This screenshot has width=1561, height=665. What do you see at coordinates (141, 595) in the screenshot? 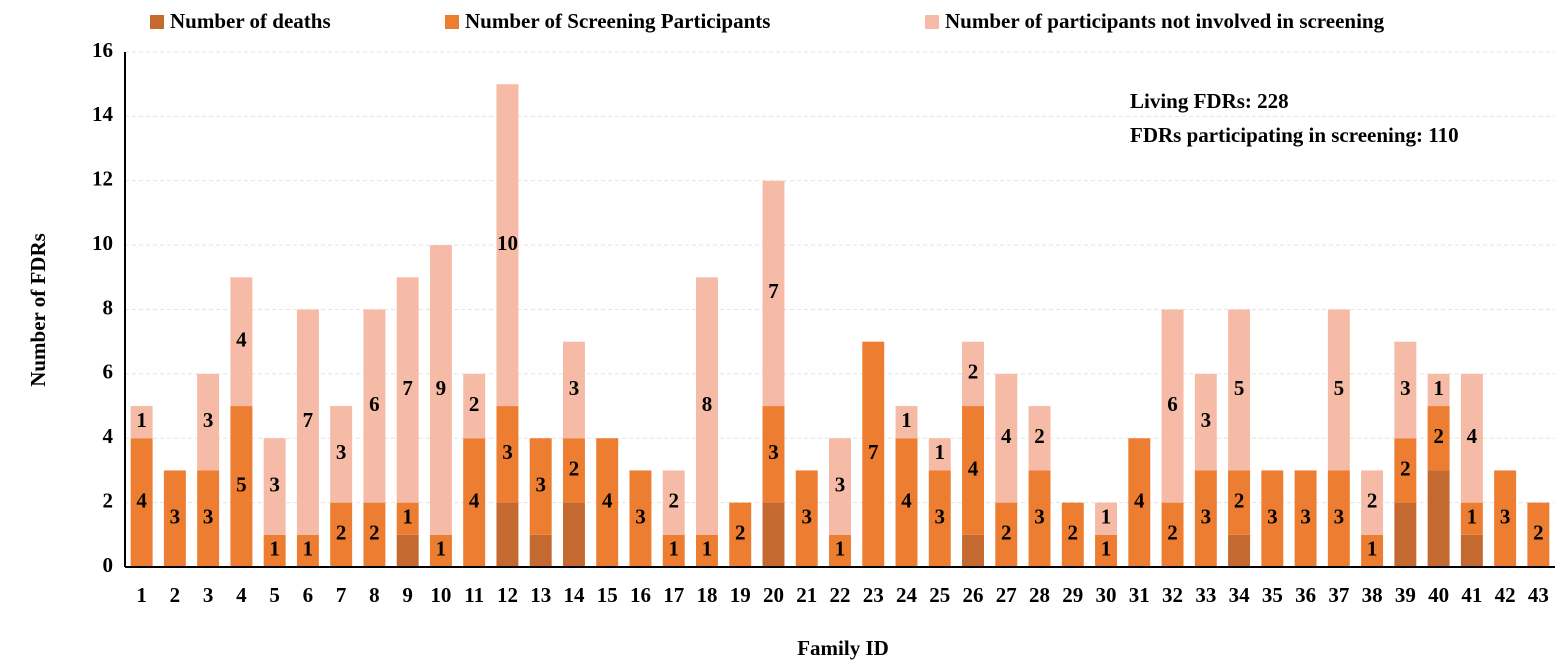
I see `x-tick-label: 1` at bounding box center [141, 595].